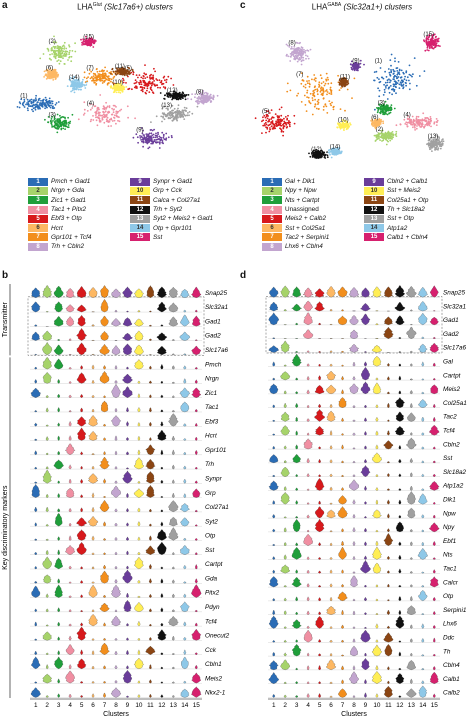 The height and width of the screenshot is (725, 474). I want to click on b-row-ebf3, so click(116, 420).